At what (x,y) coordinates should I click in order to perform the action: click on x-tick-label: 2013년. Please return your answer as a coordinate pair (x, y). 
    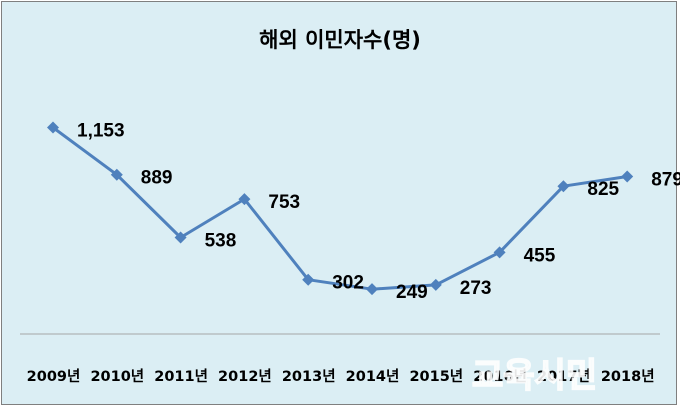
    Looking at the image, I should click on (309, 376).